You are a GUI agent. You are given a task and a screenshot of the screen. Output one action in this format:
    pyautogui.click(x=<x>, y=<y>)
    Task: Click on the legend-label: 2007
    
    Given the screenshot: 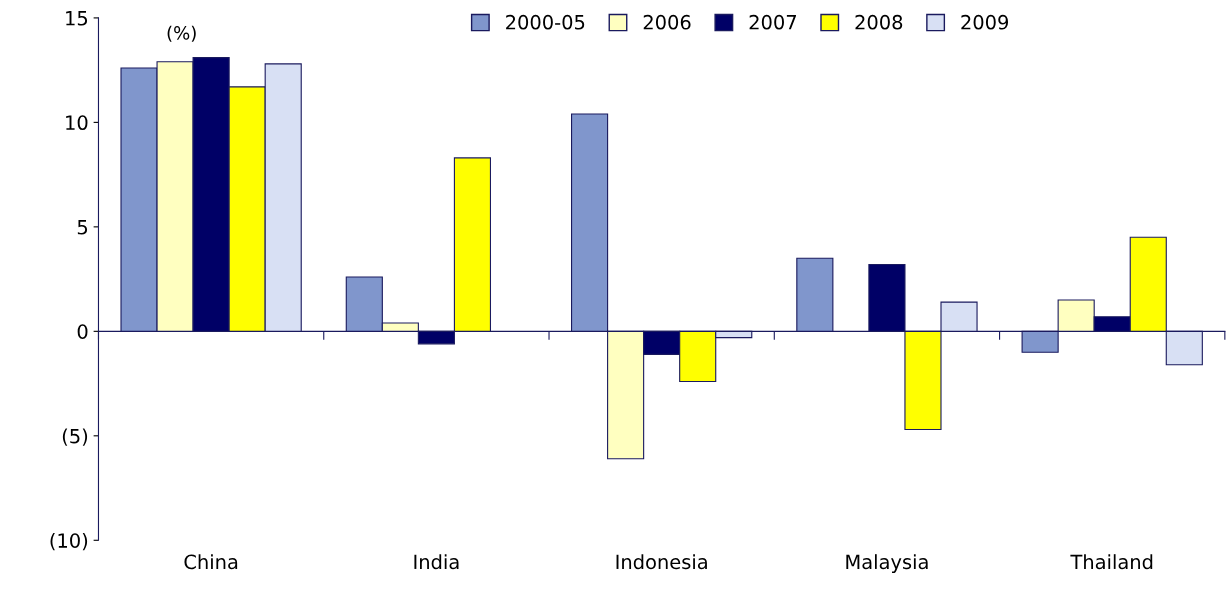 What is the action you would take?
    pyautogui.click(x=772, y=22)
    